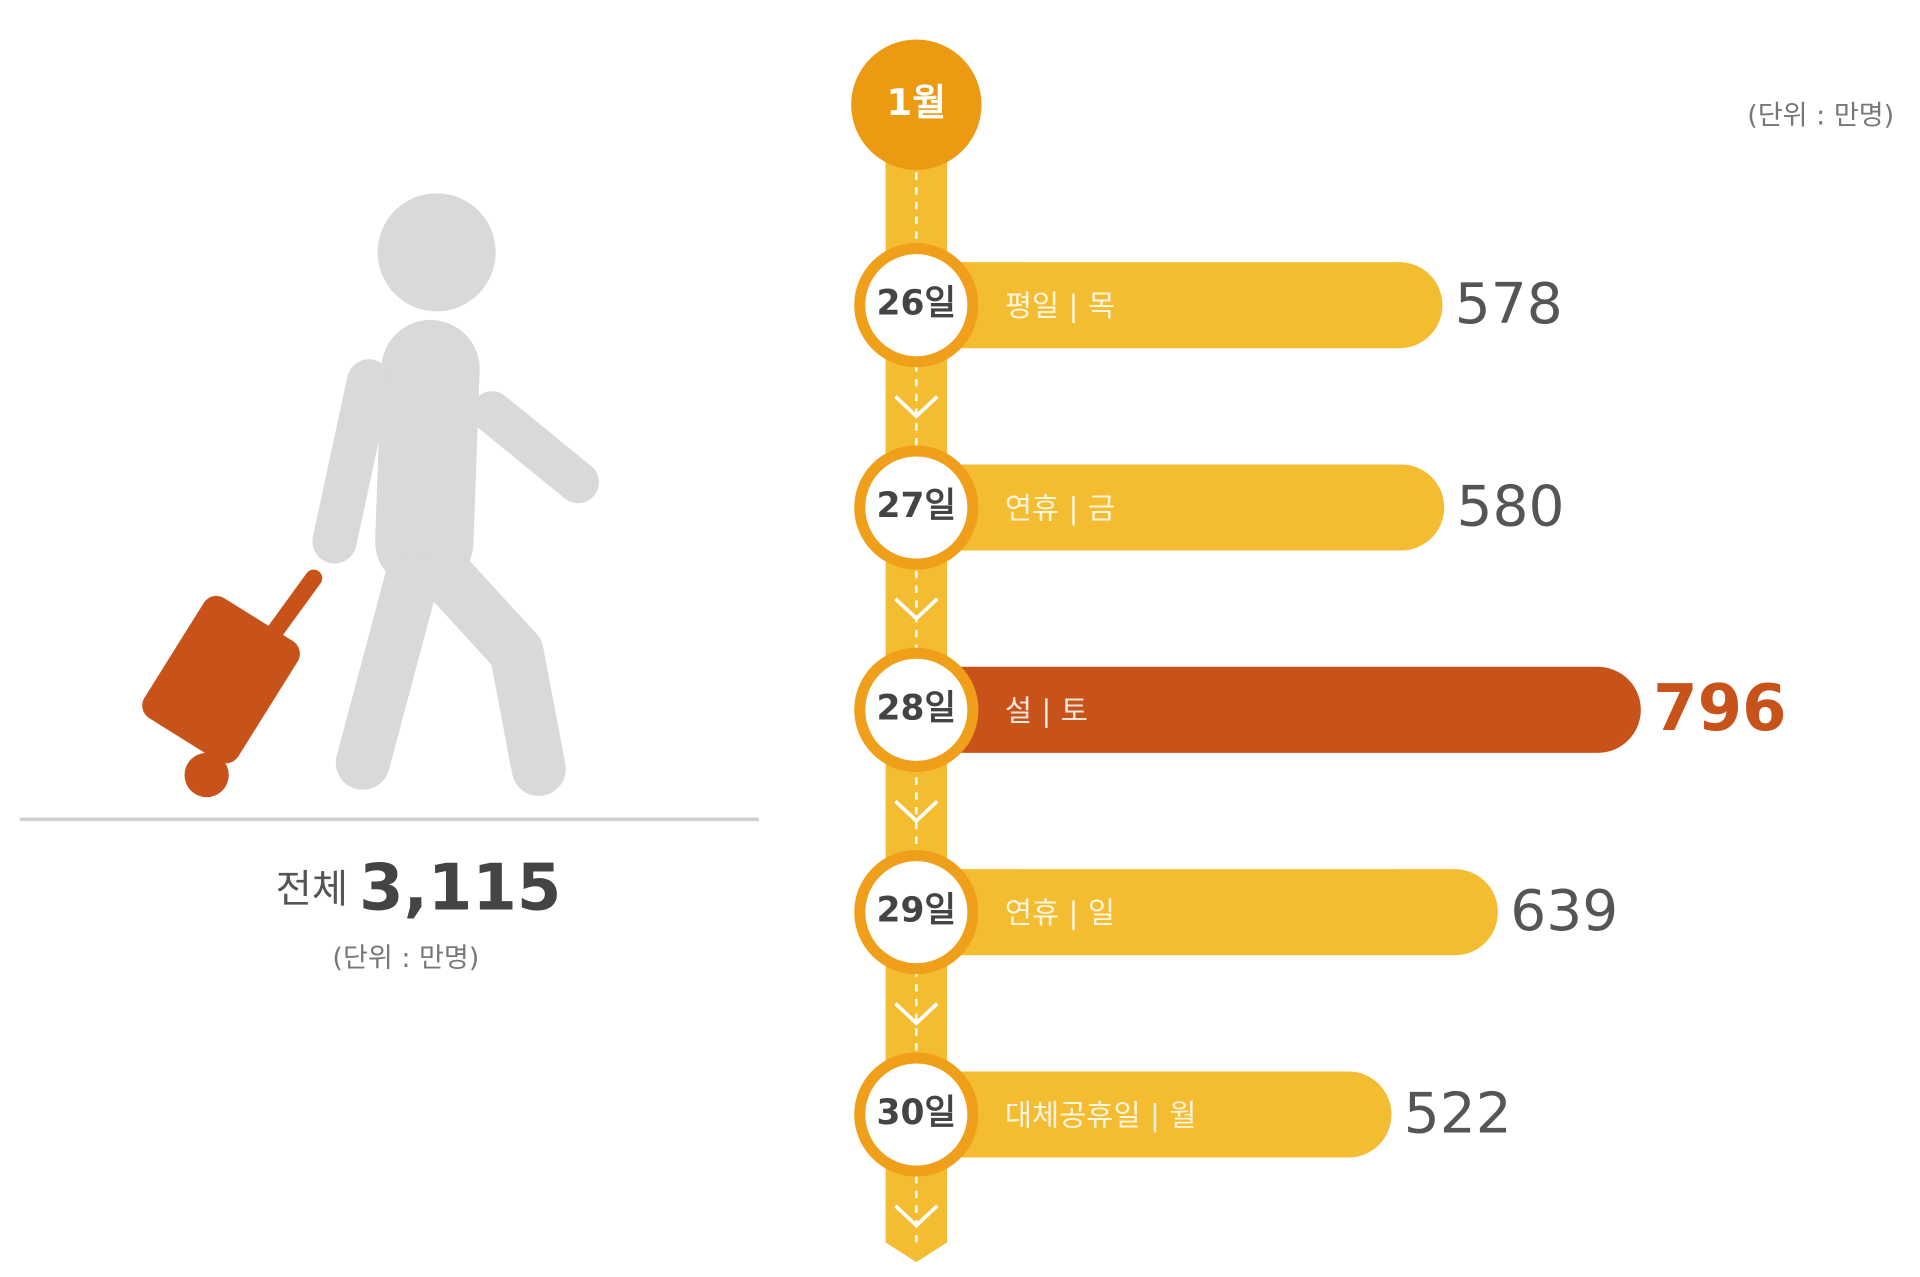 The height and width of the screenshot is (1277, 1920). I want to click on value-label: 578, so click(1509, 304).